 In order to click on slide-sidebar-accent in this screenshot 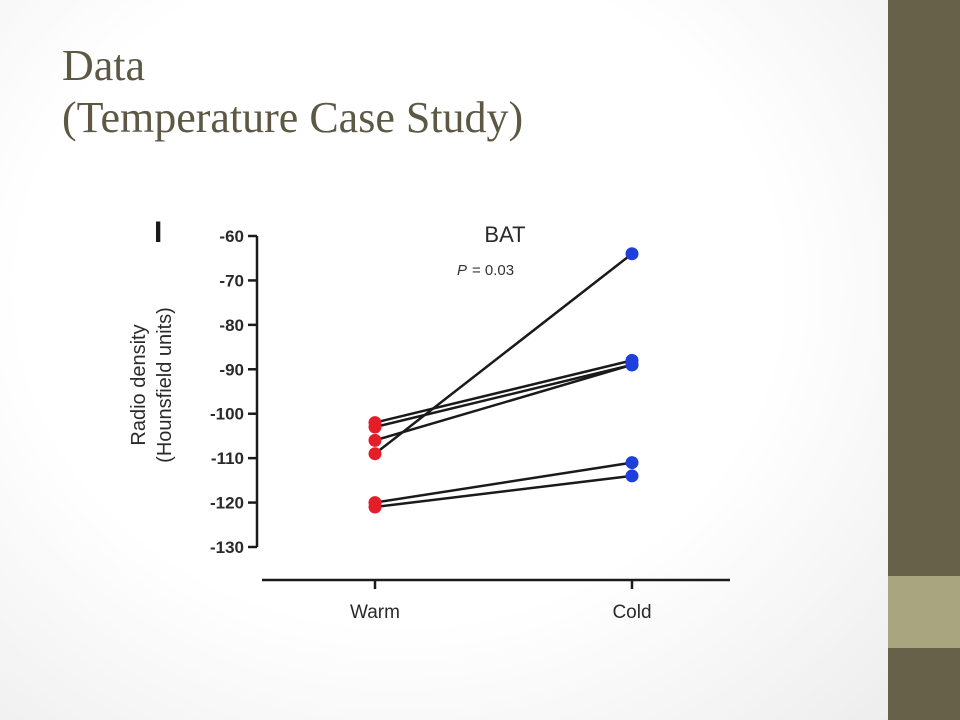, I will do `click(924, 612)`.